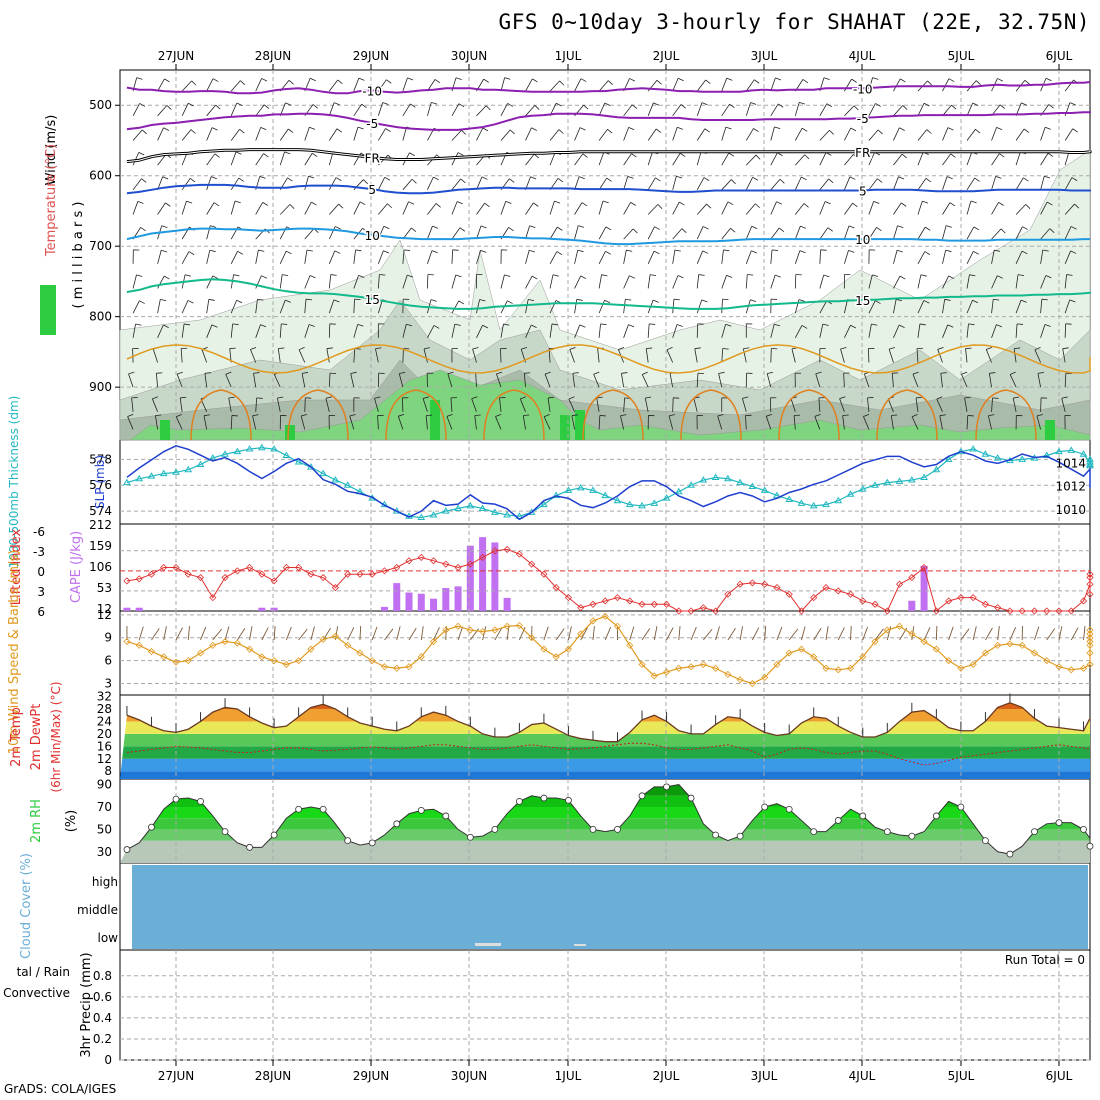 The width and height of the screenshot is (1100, 1100). Describe the element at coordinates (610, 907) in the screenshot. I see `cloud-cover-area` at that location.